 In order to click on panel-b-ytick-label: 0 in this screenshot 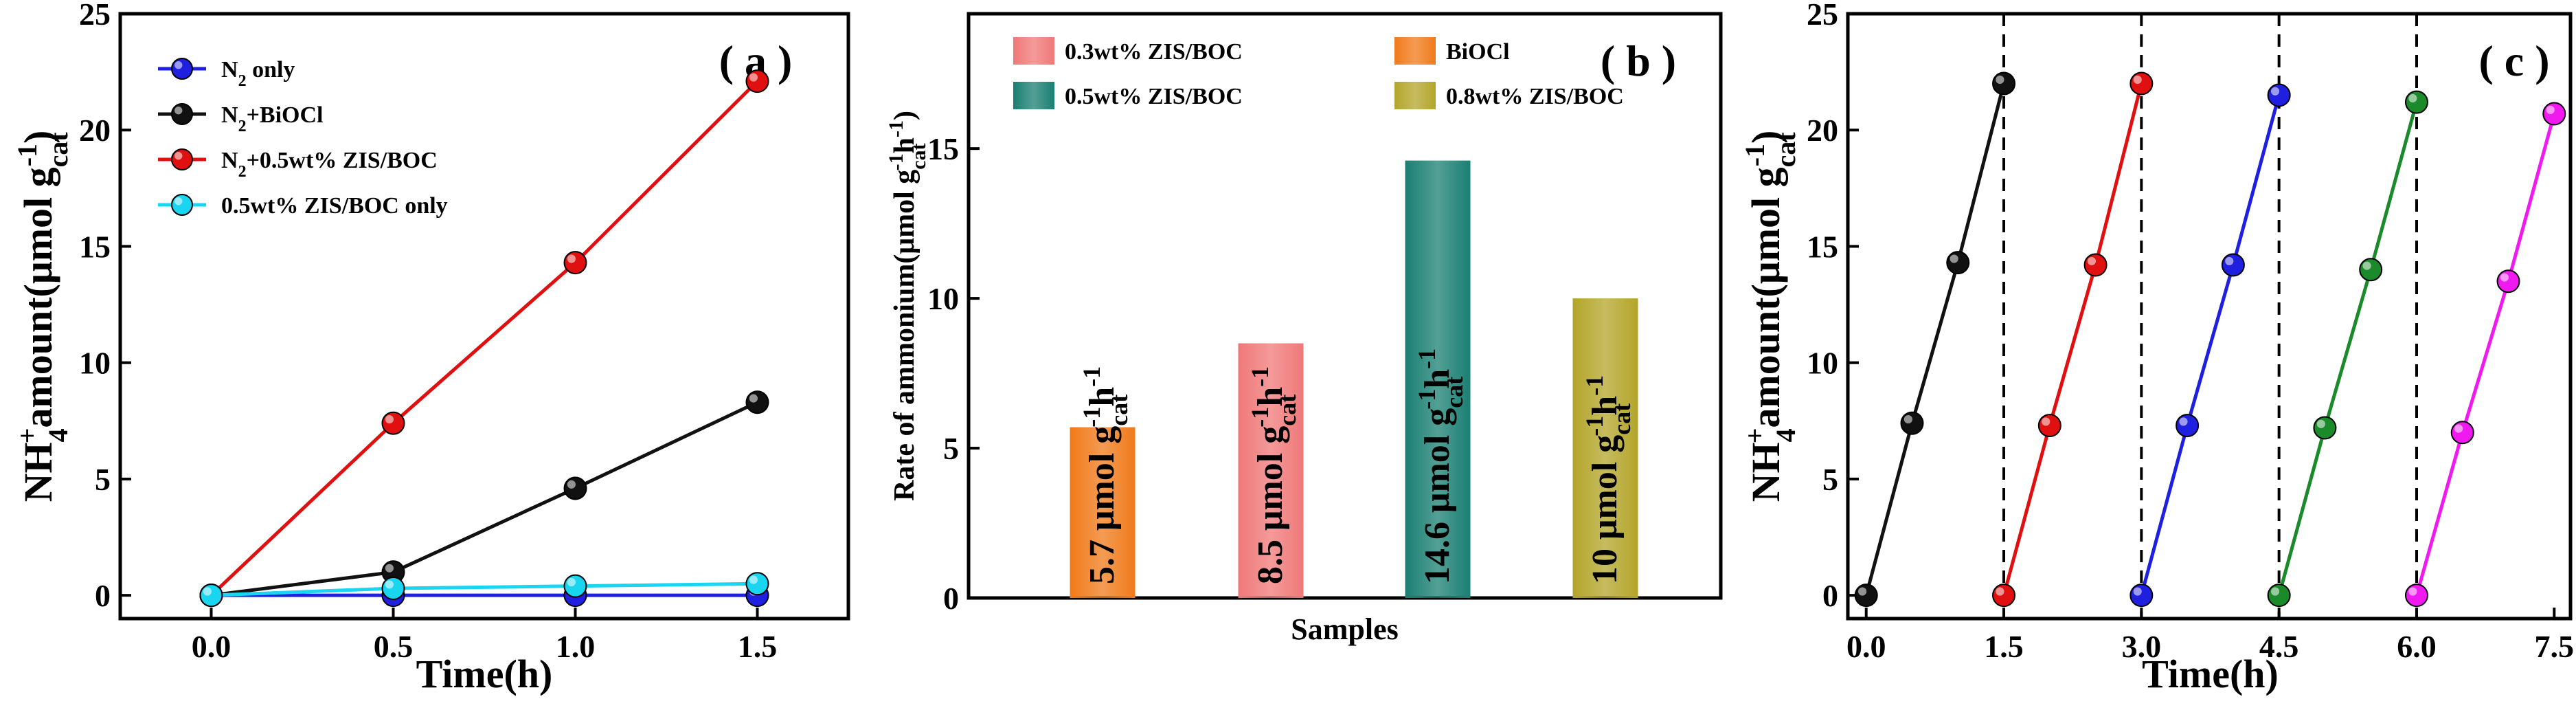, I will do `click(951, 598)`.